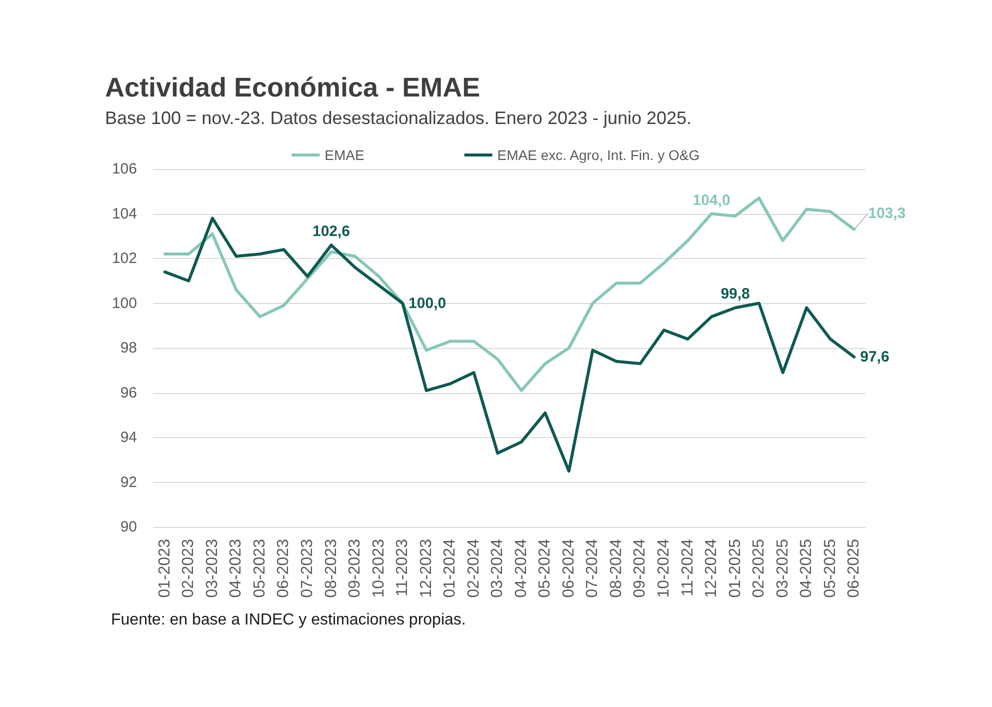 The image size is (992, 707). Describe the element at coordinates (473, 568) in the screenshot. I see `x-tick-label: 02-2024` at that location.